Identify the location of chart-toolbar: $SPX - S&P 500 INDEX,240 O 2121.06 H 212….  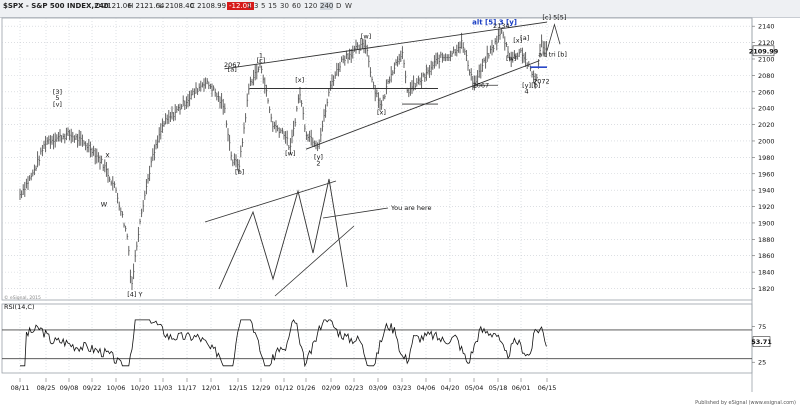
(400, 9).